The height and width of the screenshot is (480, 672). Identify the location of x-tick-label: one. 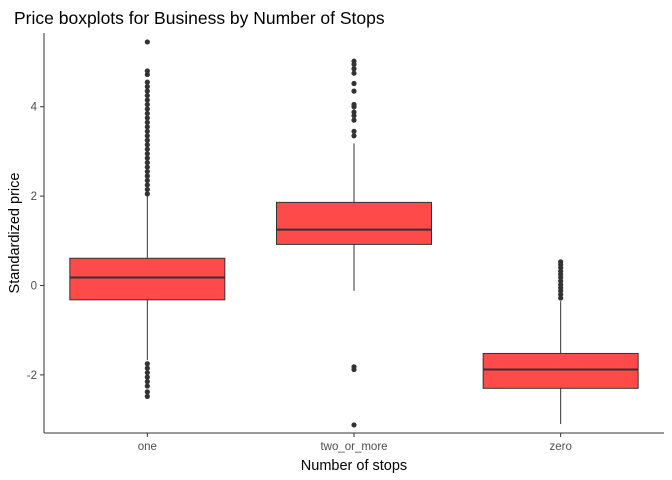
(147, 447).